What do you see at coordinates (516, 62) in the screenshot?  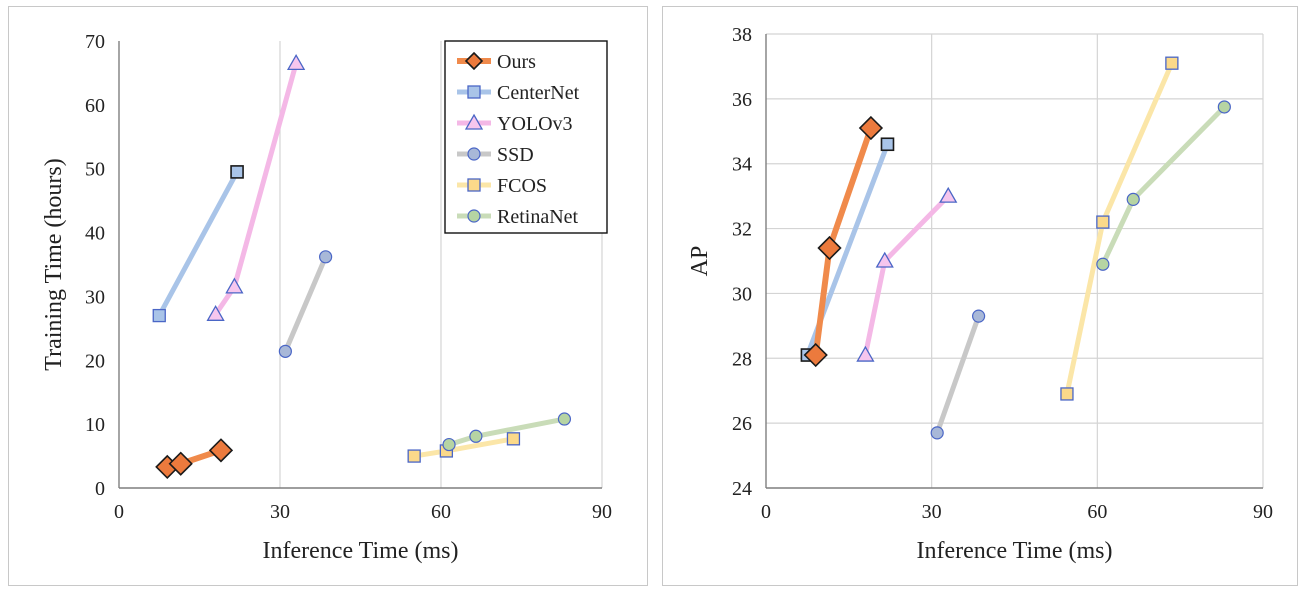 I see `legend-label-ours: Ours` at bounding box center [516, 62].